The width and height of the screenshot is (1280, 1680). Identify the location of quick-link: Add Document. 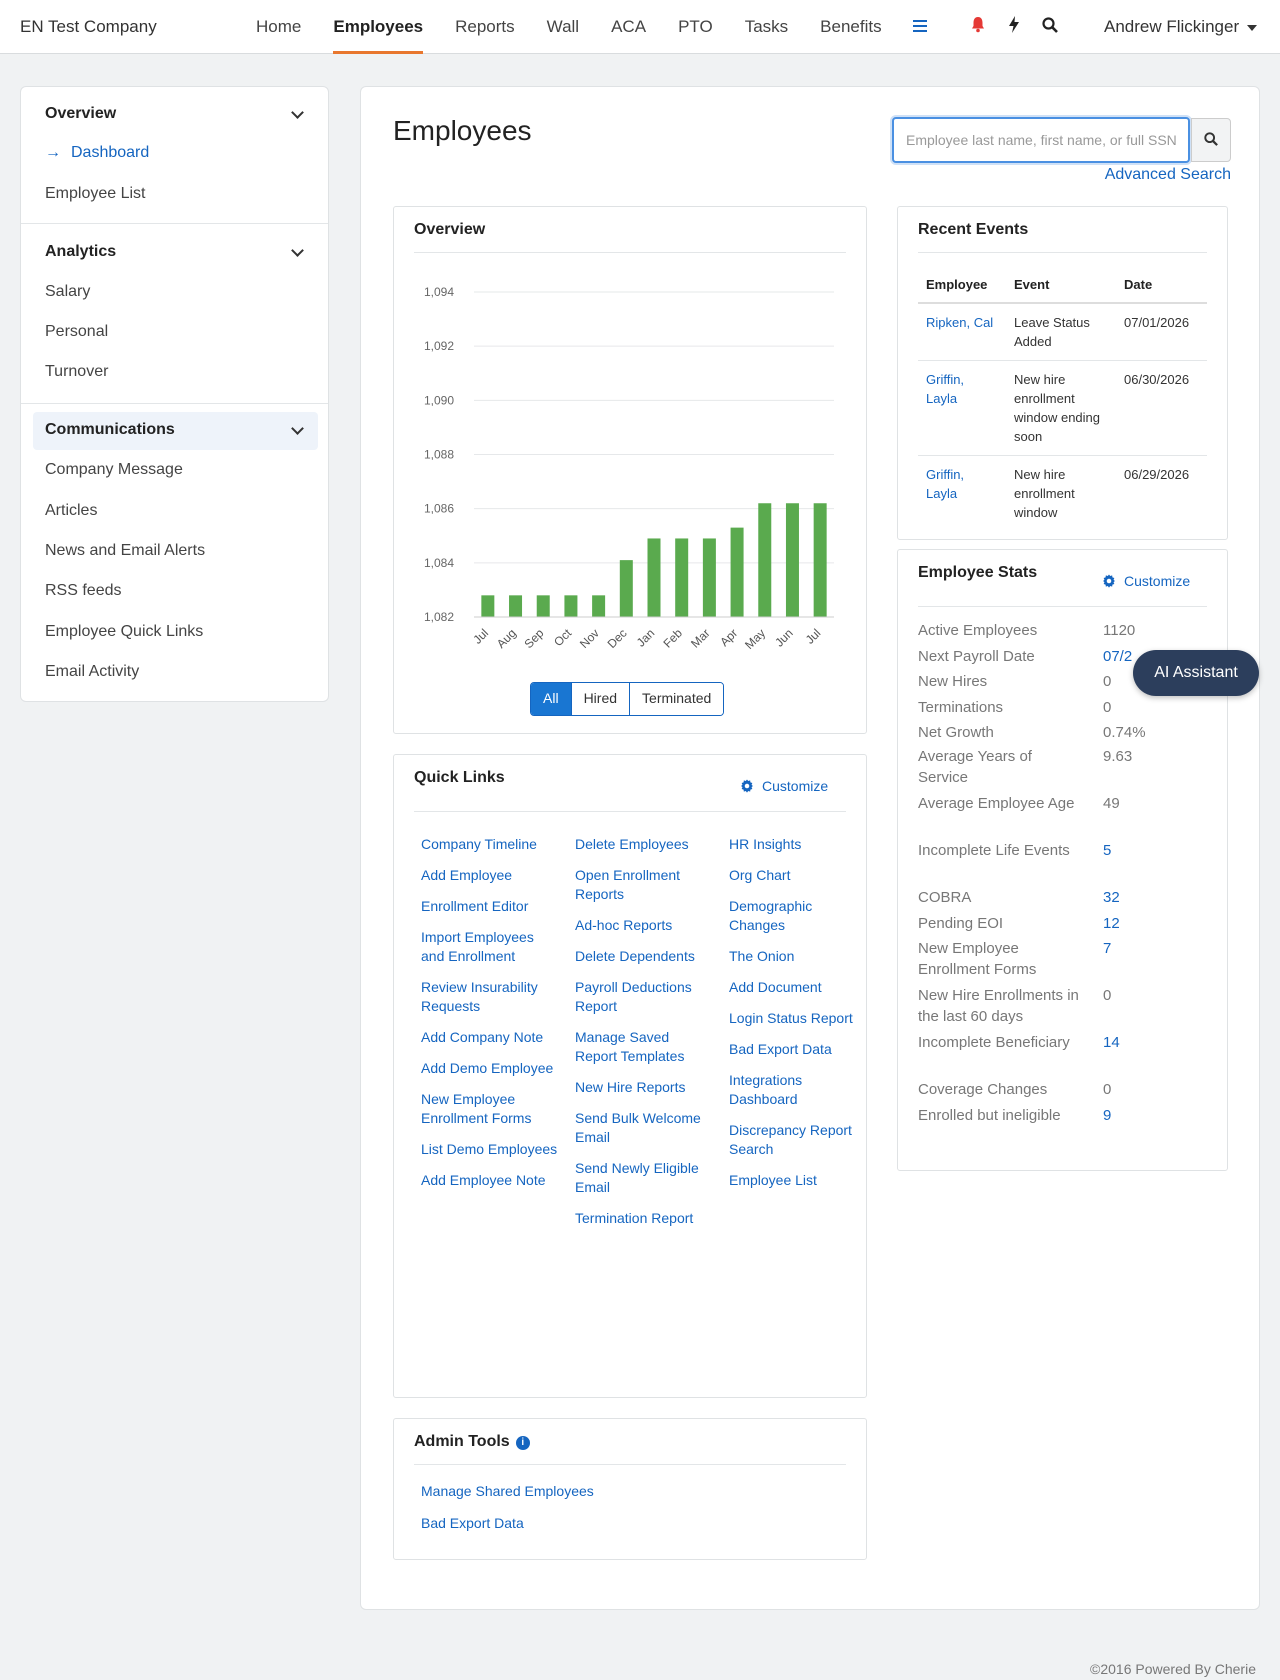
(775, 987).